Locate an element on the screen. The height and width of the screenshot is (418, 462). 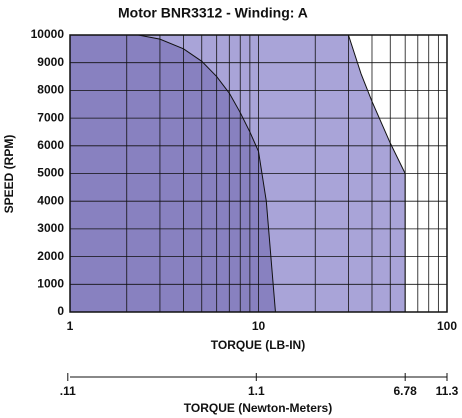
x-tick-label: 10 is located at coordinates (259, 326).